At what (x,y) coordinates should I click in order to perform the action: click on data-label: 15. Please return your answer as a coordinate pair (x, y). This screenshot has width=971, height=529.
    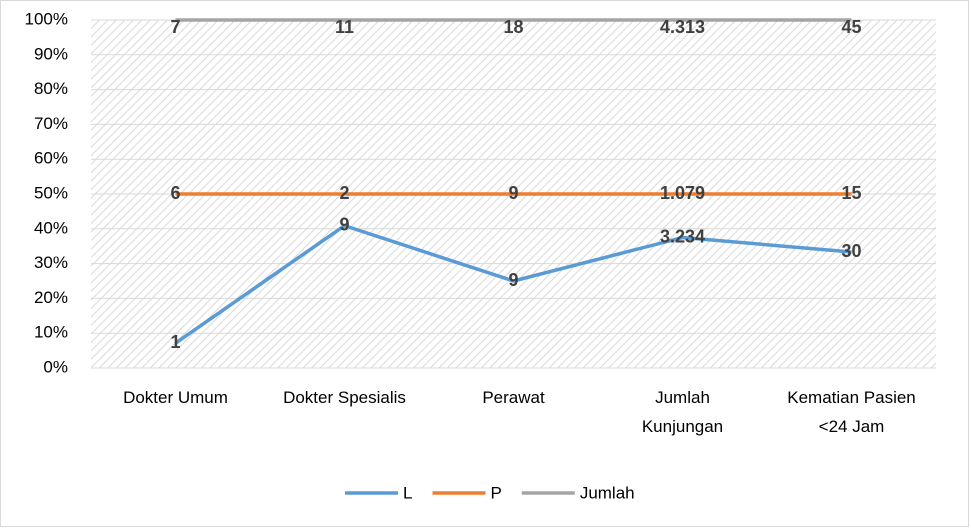
    Looking at the image, I should click on (851, 193).